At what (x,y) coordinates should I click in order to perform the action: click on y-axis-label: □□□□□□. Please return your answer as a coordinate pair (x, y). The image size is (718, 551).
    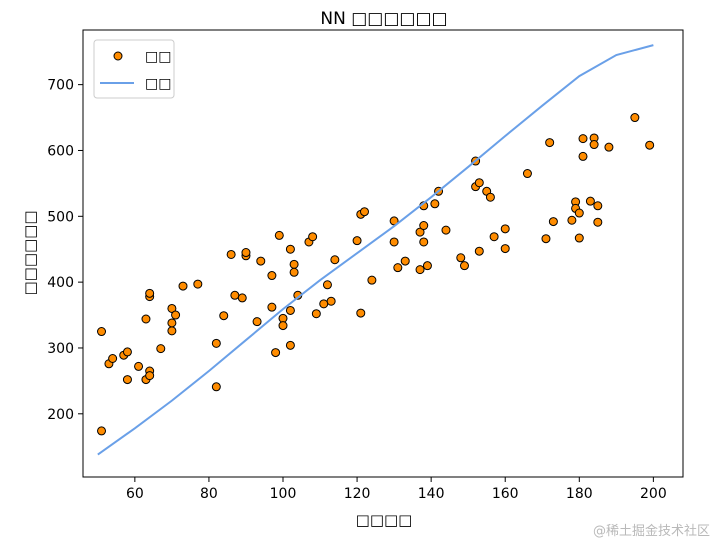
    Looking at the image, I should click on (30, 252).